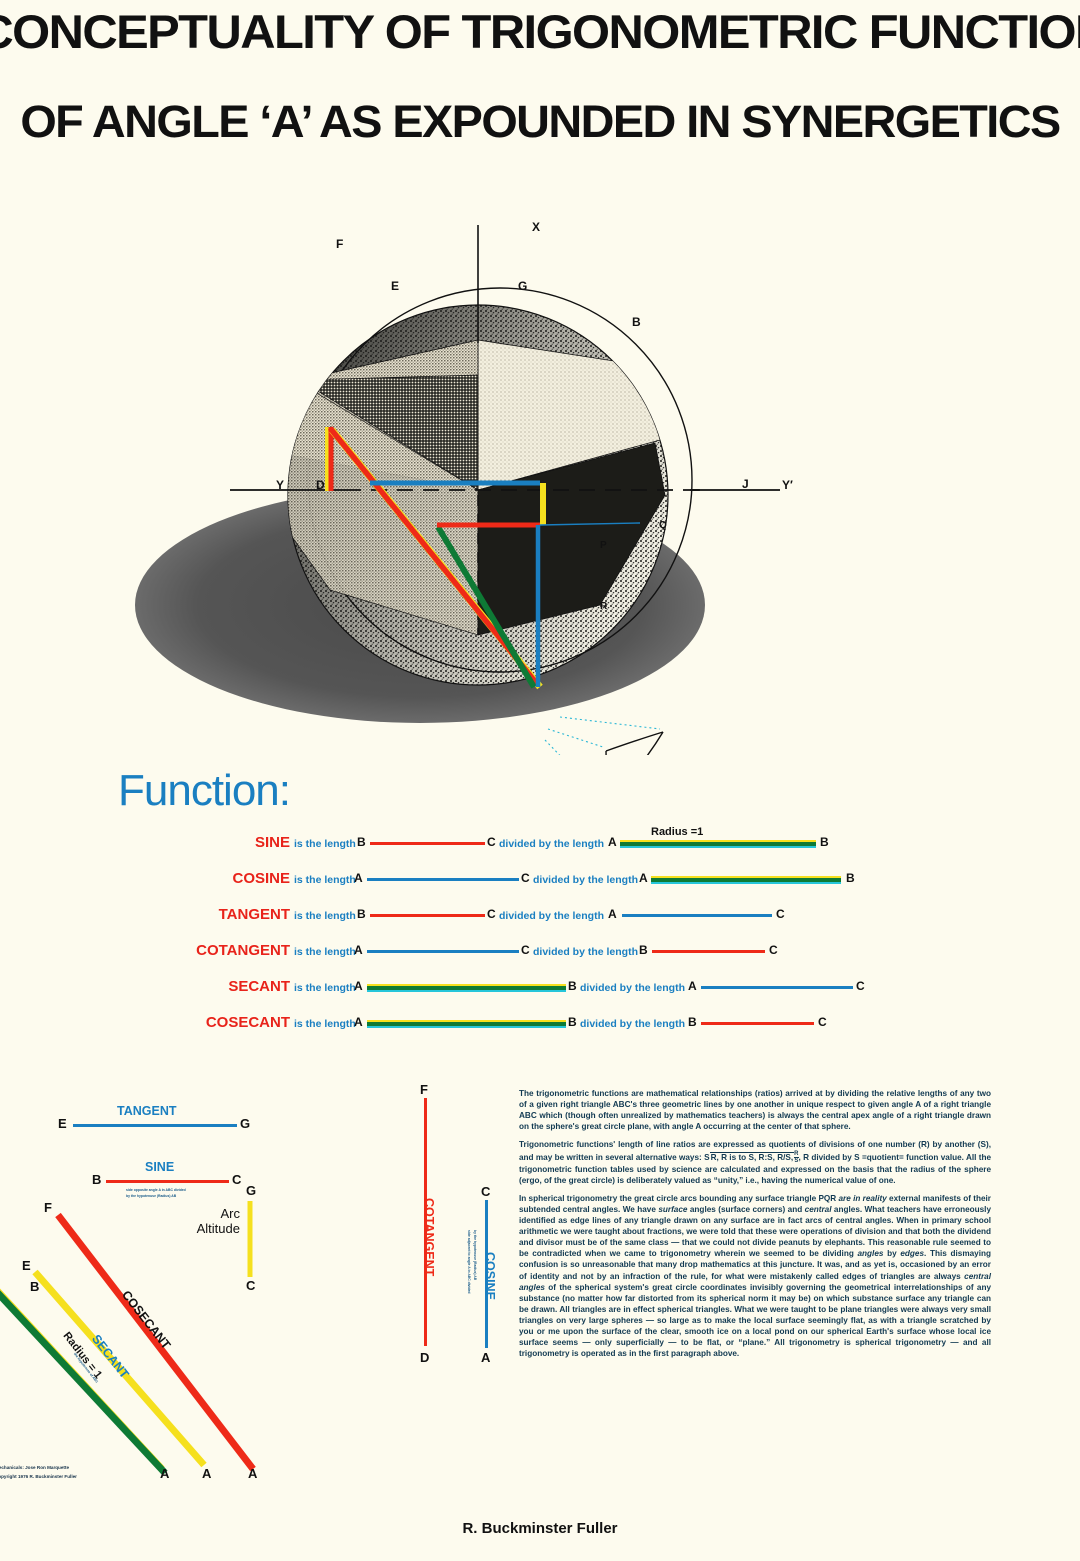  I want to click on pqr-leaders, so click(602, 735).